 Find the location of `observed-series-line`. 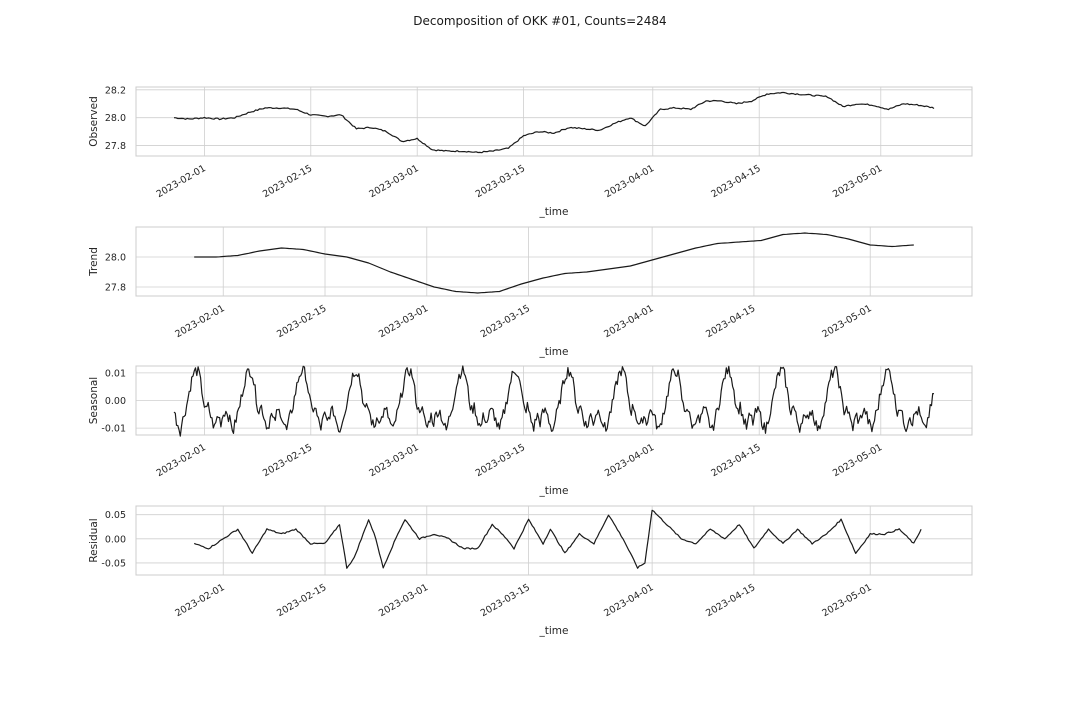

observed-series-line is located at coordinates (554, 122).